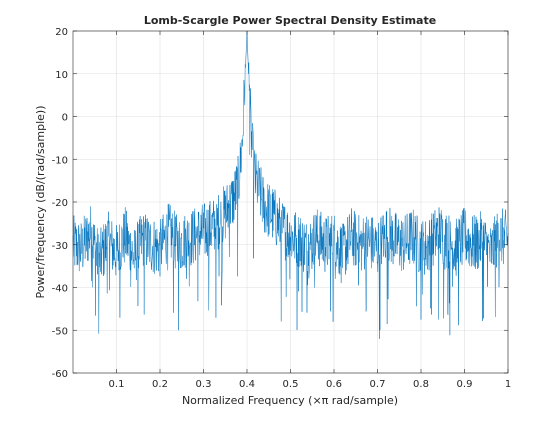 The image size is (560, 424). Describe the element at coordinates (421, 384) in the screenshot. I see `x-tick-label: 0.8` at that location.